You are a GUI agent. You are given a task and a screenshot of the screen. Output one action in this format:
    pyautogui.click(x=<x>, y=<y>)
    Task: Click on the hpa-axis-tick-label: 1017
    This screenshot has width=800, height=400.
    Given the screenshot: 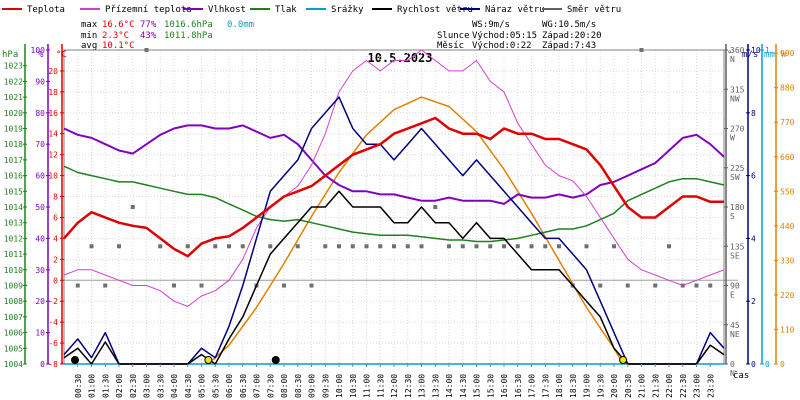 What is the action you would take?
    pyautogui.click(x=13, y=160)
    